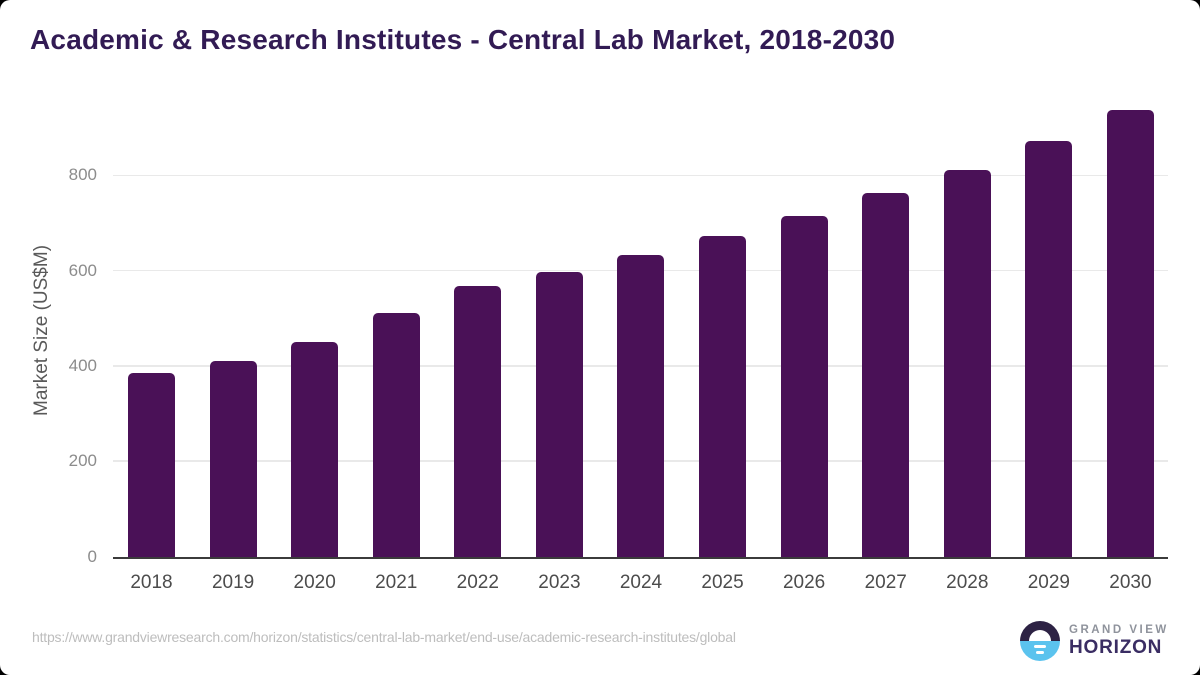  What do you see at coordinates (1119, 629) in the screenshot?
I see `logo-text-grand-view: GRAND VIEW` at bounding box center [1119, 629].